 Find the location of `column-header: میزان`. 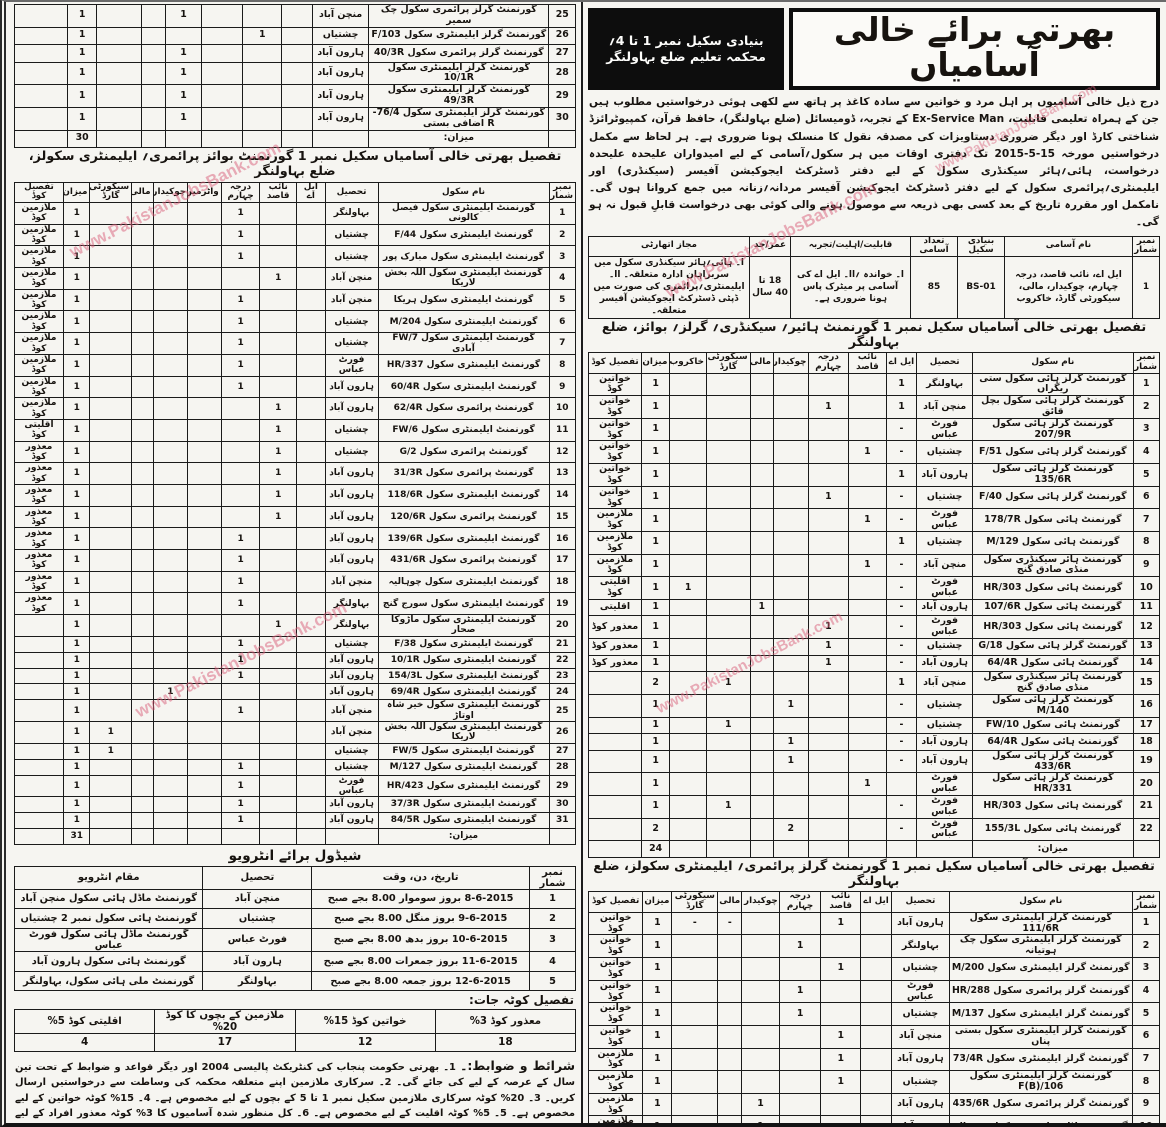

column-header: میزان is located at coordinates (76, 192).